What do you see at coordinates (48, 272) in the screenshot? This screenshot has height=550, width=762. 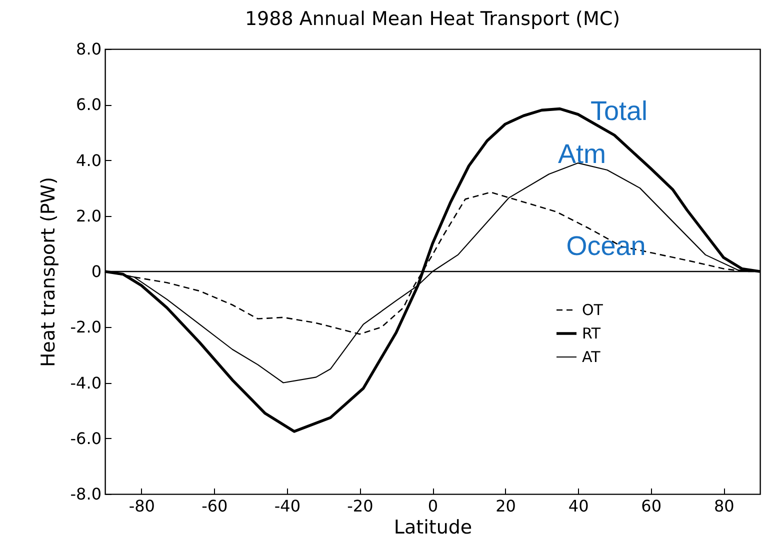 I see `y-axis-title: Heat transport (PW)` at bounding box center [48, 272].